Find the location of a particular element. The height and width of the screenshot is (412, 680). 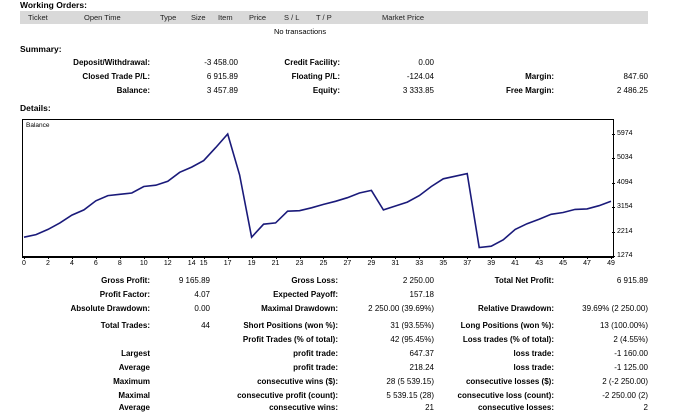

x-axis-tick-label: 45 is located at coordinates (563, 263).